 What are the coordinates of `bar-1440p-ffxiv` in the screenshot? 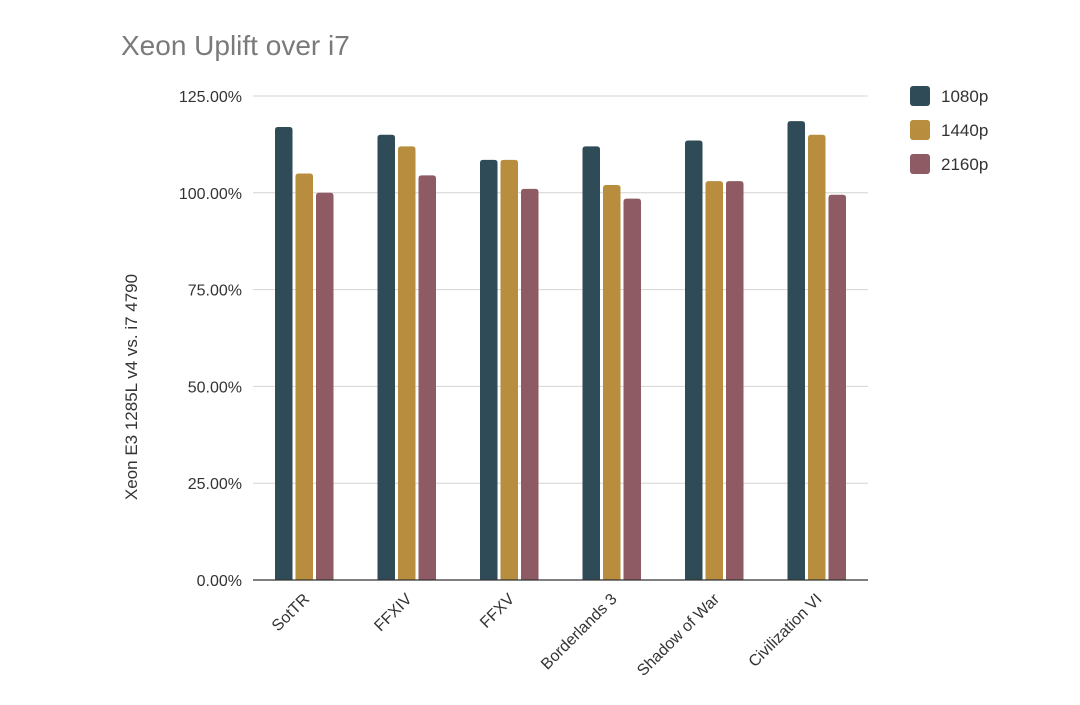 It's located at (407, 363).